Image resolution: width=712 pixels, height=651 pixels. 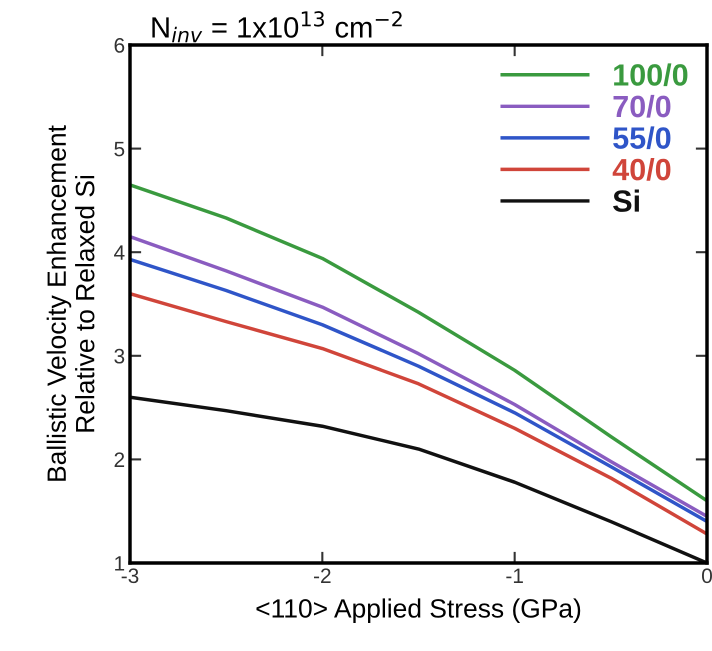 What do you see at coordinates (641, 138) in the screenshot?
I see `legend-label: 55/0` at bounding box center [641, 138].